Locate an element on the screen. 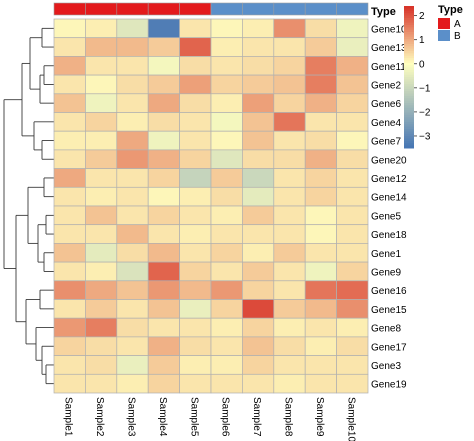  type-legend: Type AB is located at coordinates (450, 23).